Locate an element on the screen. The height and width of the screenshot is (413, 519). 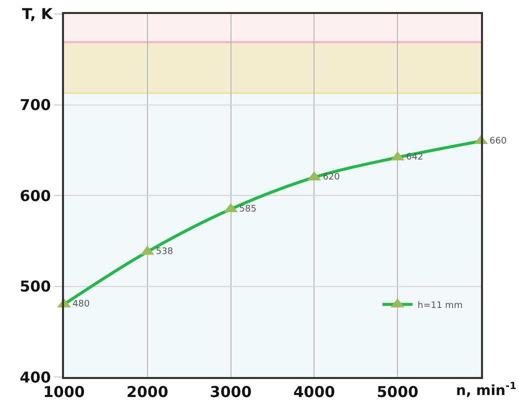
data-label: 642 is located at coordinates (415, 157).